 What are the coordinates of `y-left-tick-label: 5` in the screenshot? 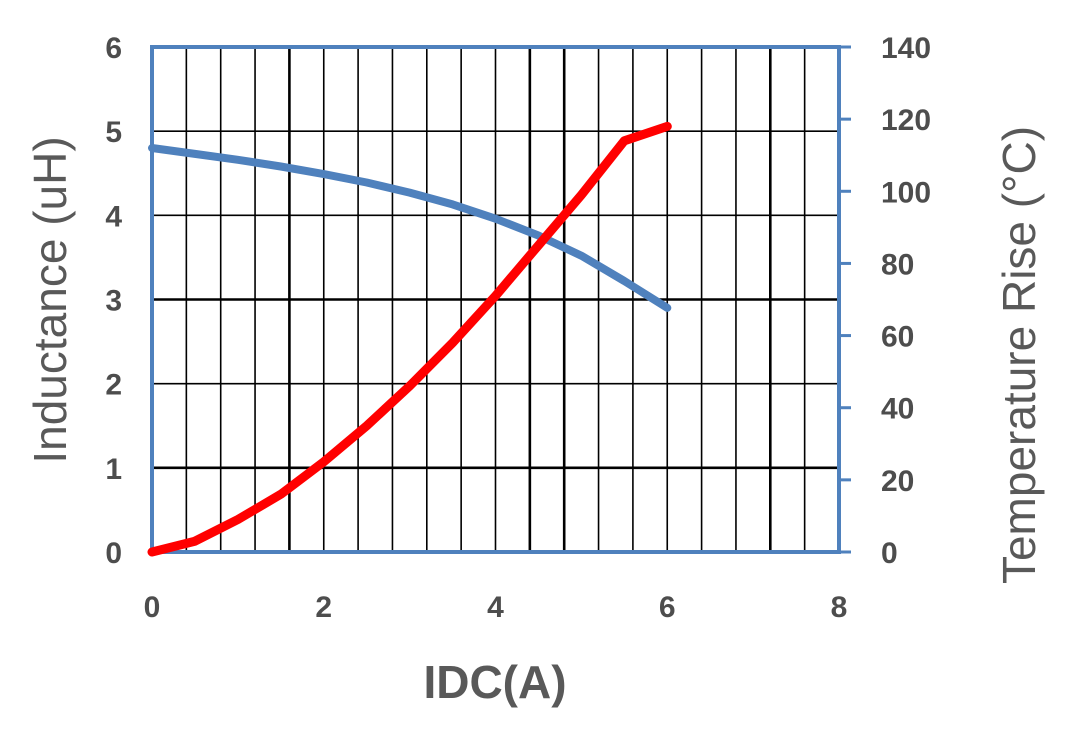 It's located at (113, 132).